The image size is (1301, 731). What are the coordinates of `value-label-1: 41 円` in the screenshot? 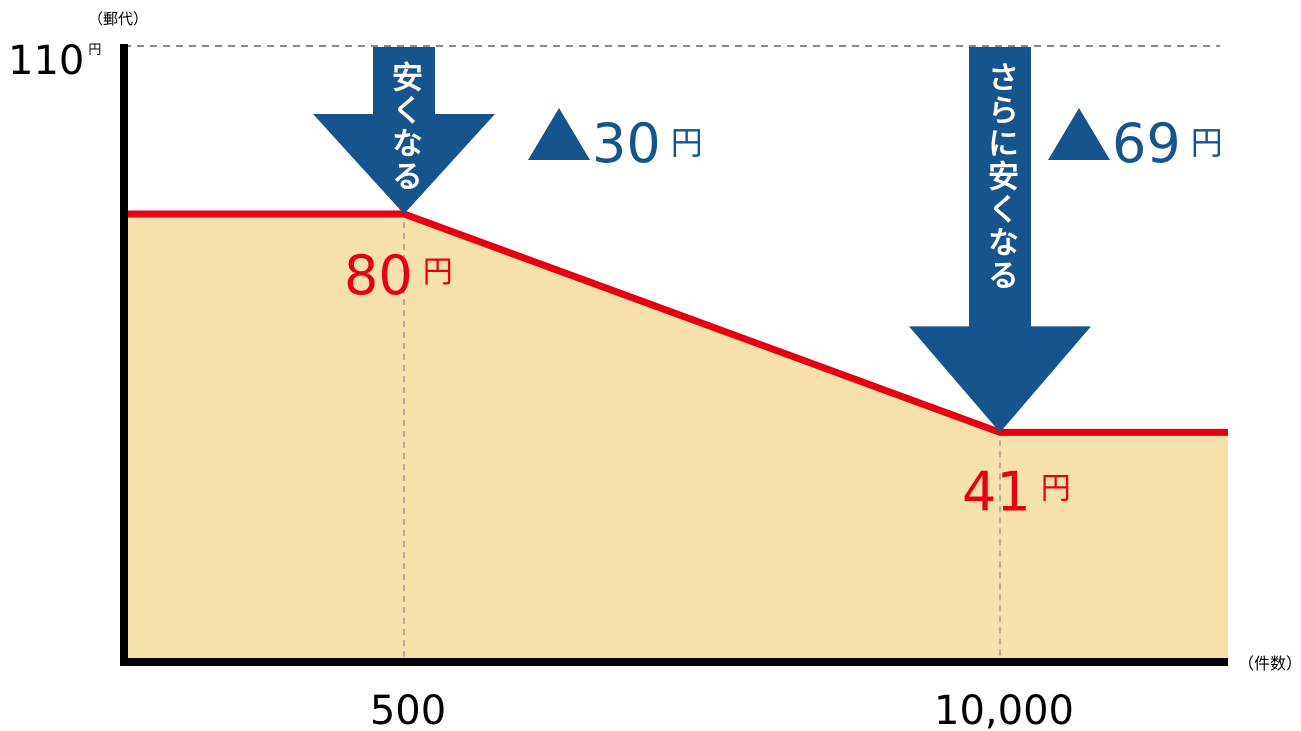 It's located at (1016, 491).